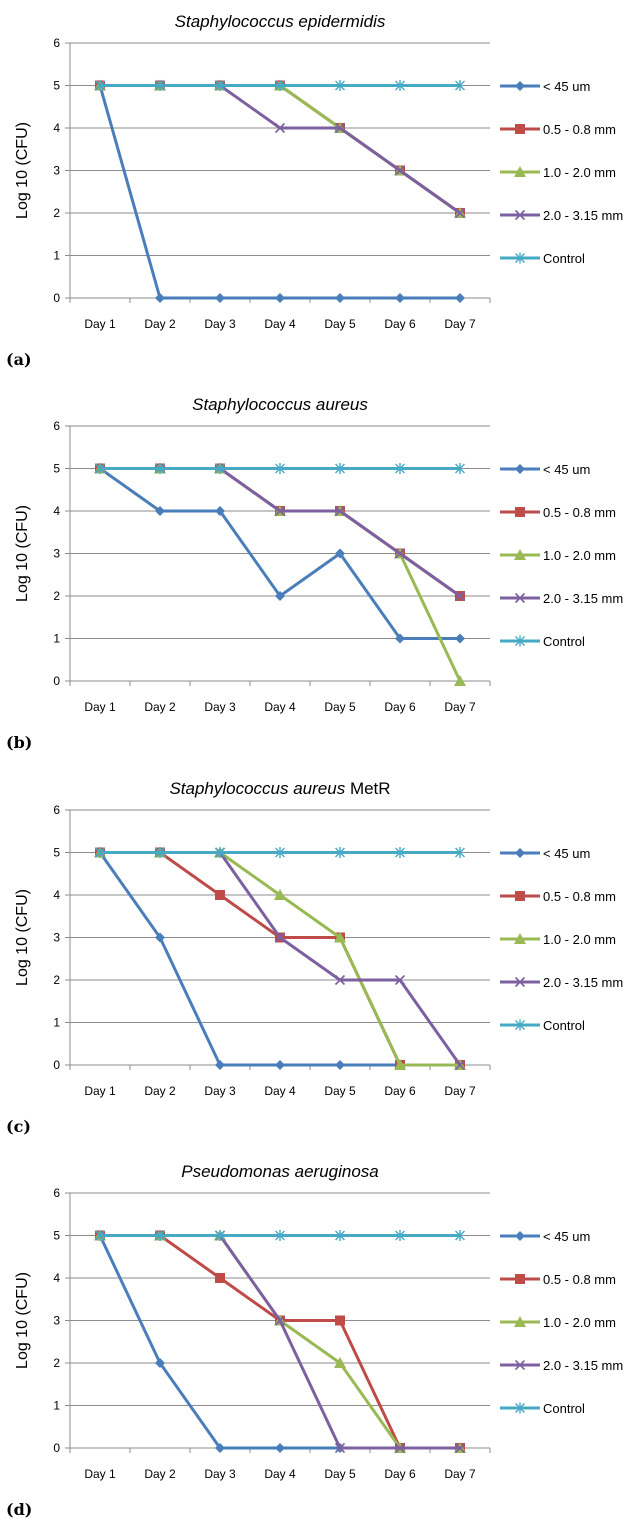 Image resolution: width=633 pixels, height=1533 pixels. I want to click on y-tick-label: 2, so click(56, 213).